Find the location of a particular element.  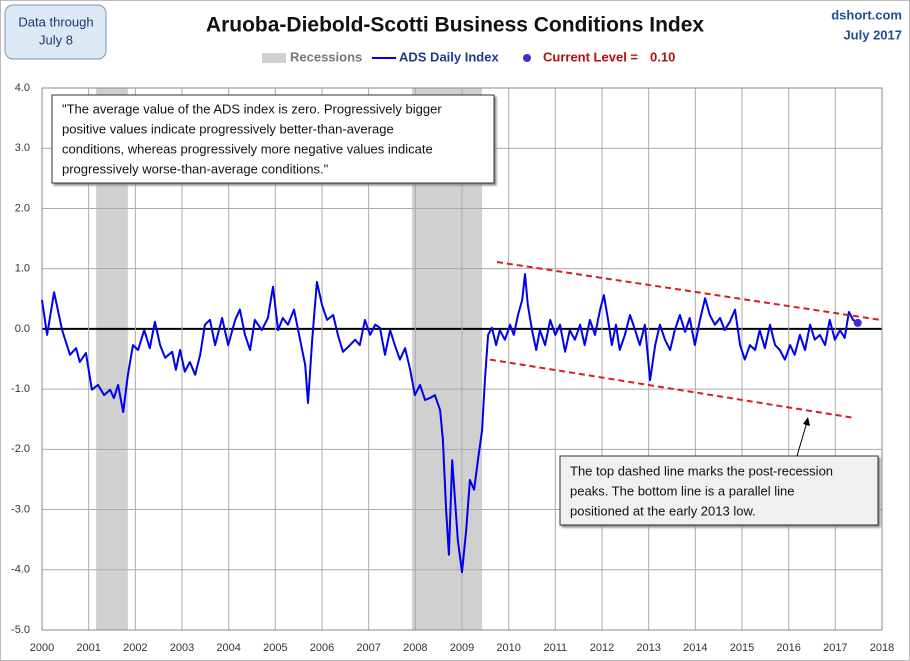

y-tick-label: -3.0 is located at coordinates (20, 509).